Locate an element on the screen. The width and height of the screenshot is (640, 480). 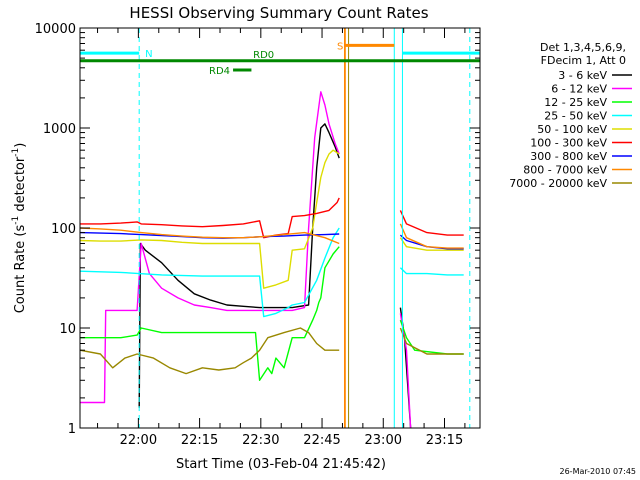
legend-label-3-6-kev: 3 - 6 keV is located at coordinates (582, 75).